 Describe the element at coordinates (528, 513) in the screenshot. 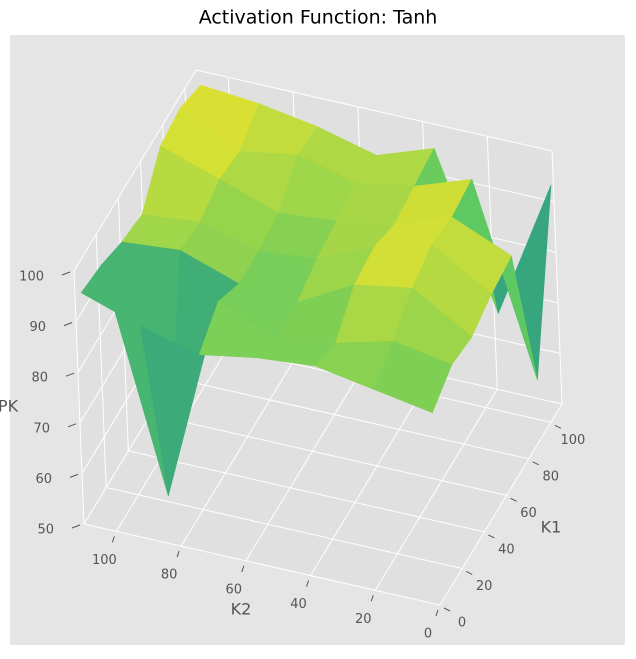

I see `x-tick-label: 60` at that location.